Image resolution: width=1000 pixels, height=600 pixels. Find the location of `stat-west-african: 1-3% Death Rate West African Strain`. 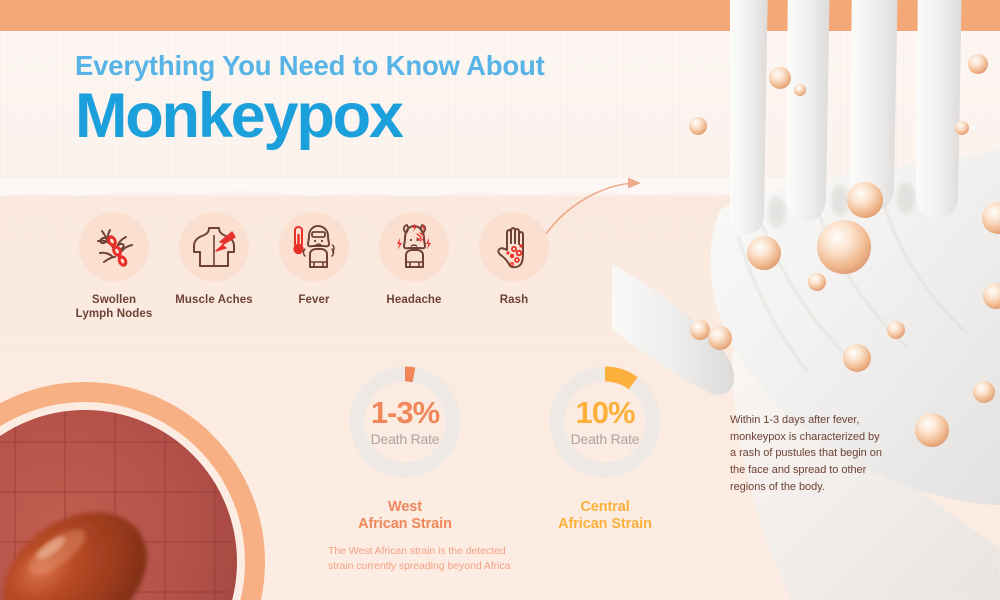

stat-west-african: 1-3% Death Rate West African Strain is located at coordinates (405, 448).